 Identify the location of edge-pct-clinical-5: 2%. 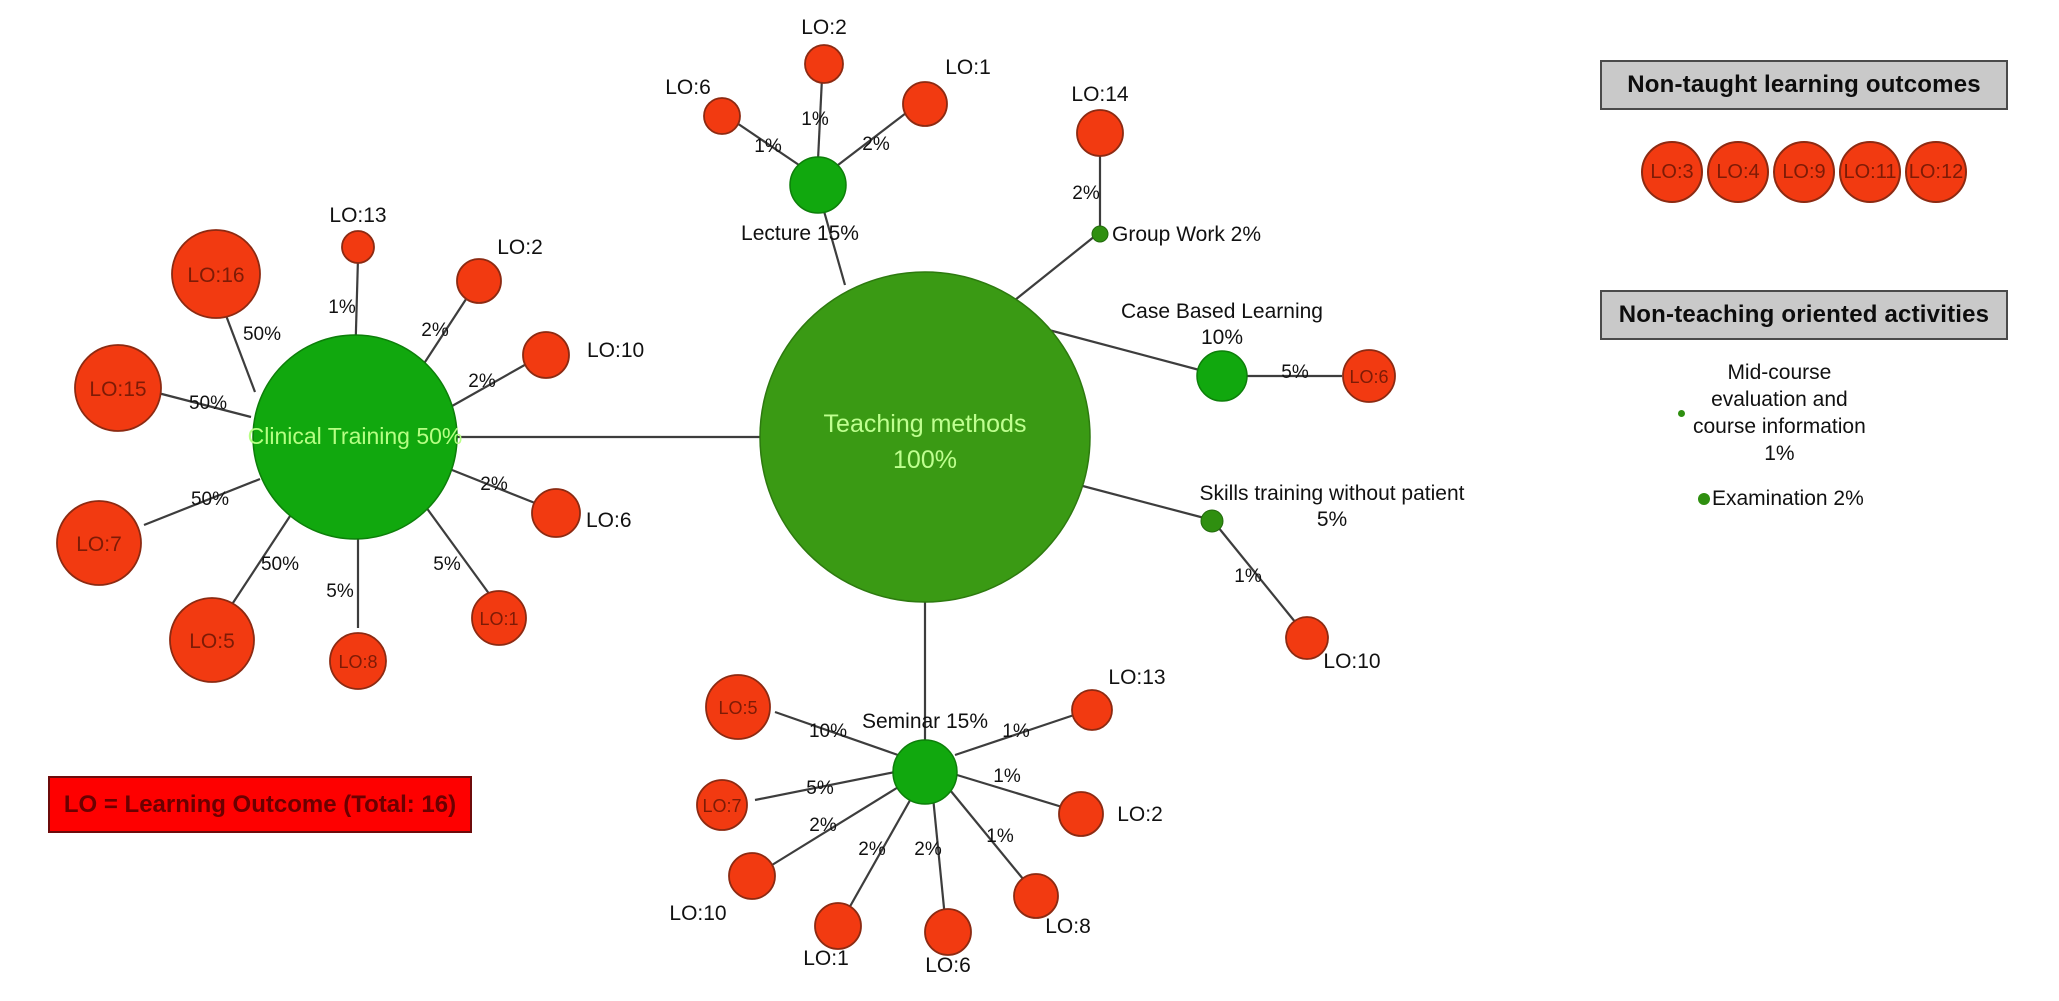
(494, 484).